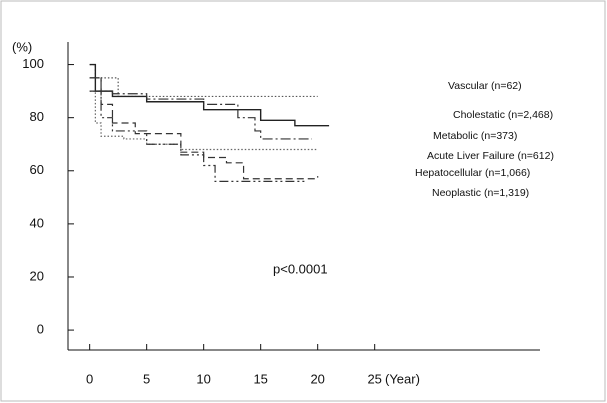 This screenshot has height=403, width=607. What do you see at coordinates (472, 173) in the screenshot?
I see `series-label: Hepatocellular (n=1,066)` at bounding box center [472, 173].